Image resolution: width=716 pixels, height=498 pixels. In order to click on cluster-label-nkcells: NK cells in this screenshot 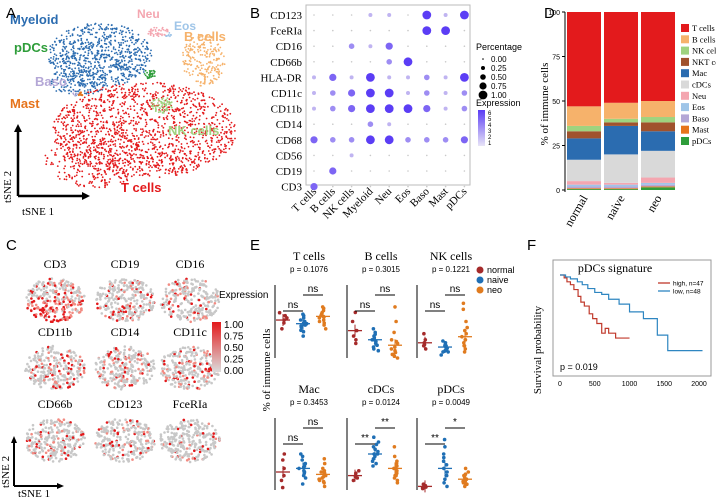, I will do `click(193, 130)`.